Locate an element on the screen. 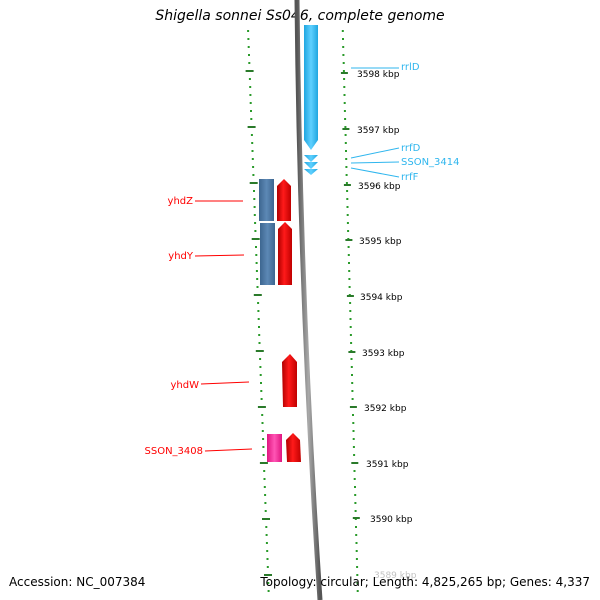  yhdW-feature is located at coordinates (289, 380).